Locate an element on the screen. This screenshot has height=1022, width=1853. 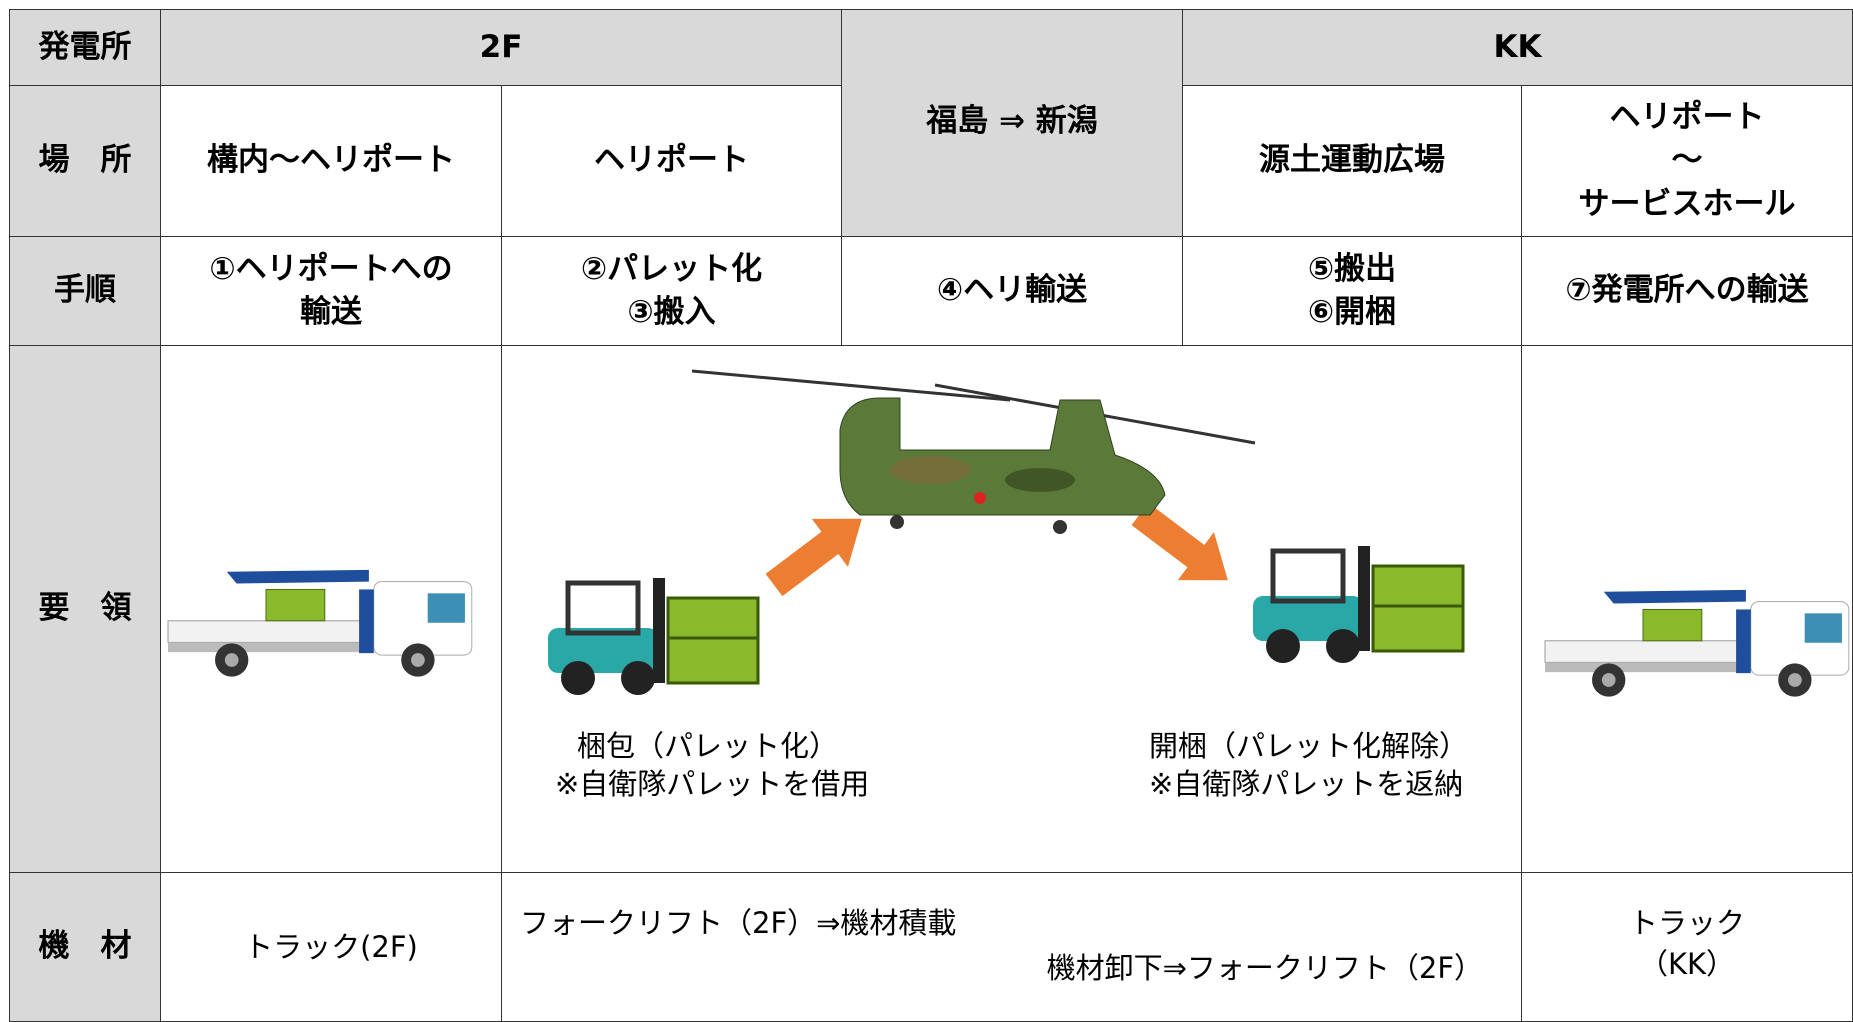
note-text: 梱包（パレット化） ※自衛隊パレットを借用 is located at coordinates (712, 765).